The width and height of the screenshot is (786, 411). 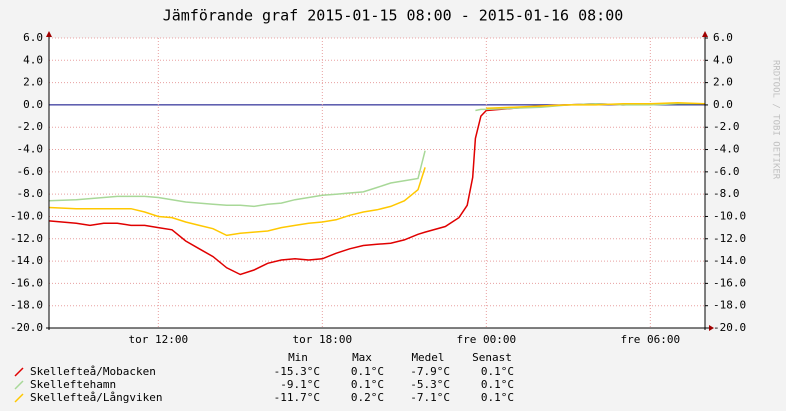 What do you see at coordinates (323, 339) in the screenshot?
I see `x-tick-label: tor 18:00` at bounding box center [323, 339].